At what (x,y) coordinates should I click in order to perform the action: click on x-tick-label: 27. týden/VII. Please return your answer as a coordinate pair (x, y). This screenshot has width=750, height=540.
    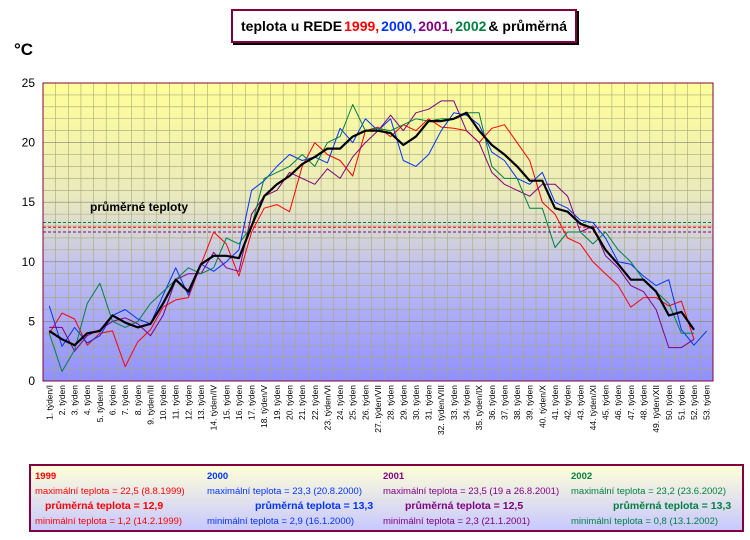
    Looking at the image, I should click on (378, 409).